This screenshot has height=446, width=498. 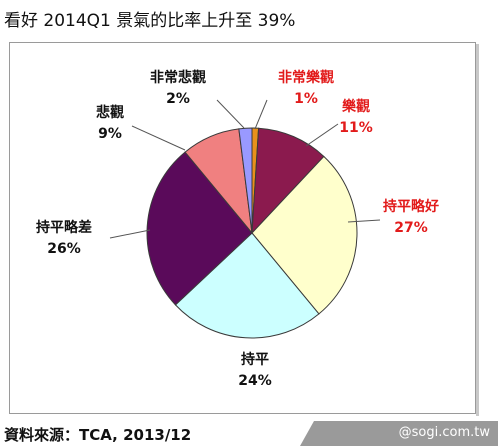 I want to click on slice-name-label: 悲觀, so click(x=110, y=112).